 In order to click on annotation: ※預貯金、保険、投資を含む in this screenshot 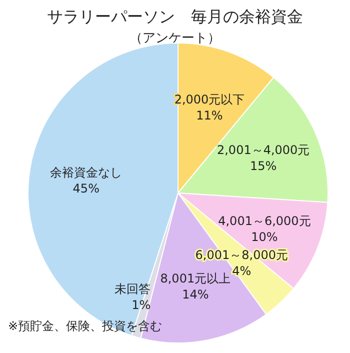, I will do `click(85, 326)`.